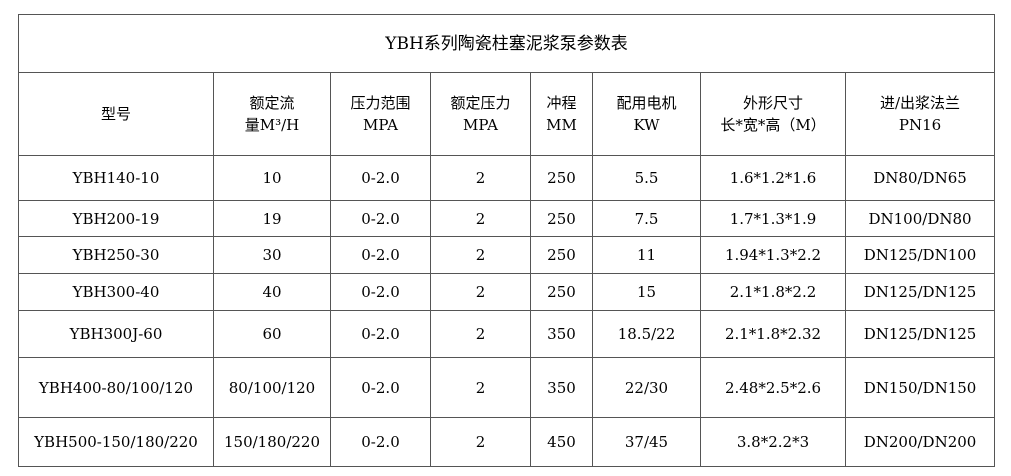 This screenshot has width=1011, height=476. What do you see at coordinates (380, 103) in the screenshot?
I see `header-line: 压力范围` at bounding box center [380, 103].